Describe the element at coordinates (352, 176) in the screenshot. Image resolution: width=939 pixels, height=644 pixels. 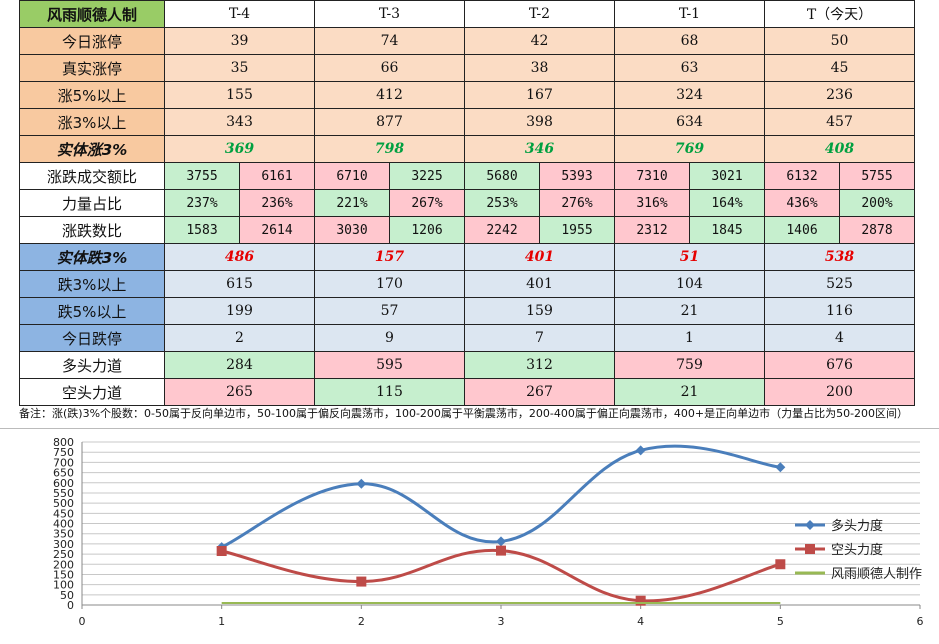
I see `table-cell: 6710` at that location.